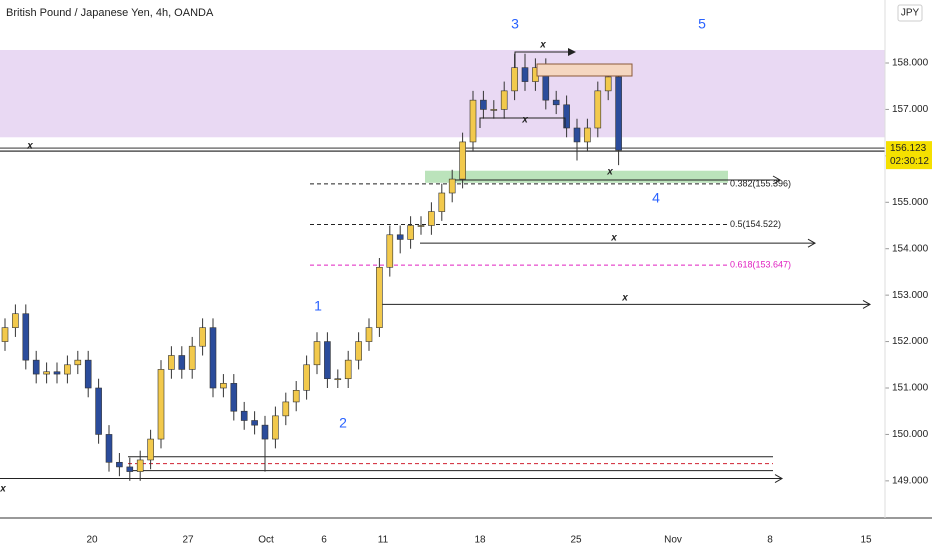 The height and width of the screenshot is (550, 932). I want to click on x-tick-label: 25, so click(576, 540).